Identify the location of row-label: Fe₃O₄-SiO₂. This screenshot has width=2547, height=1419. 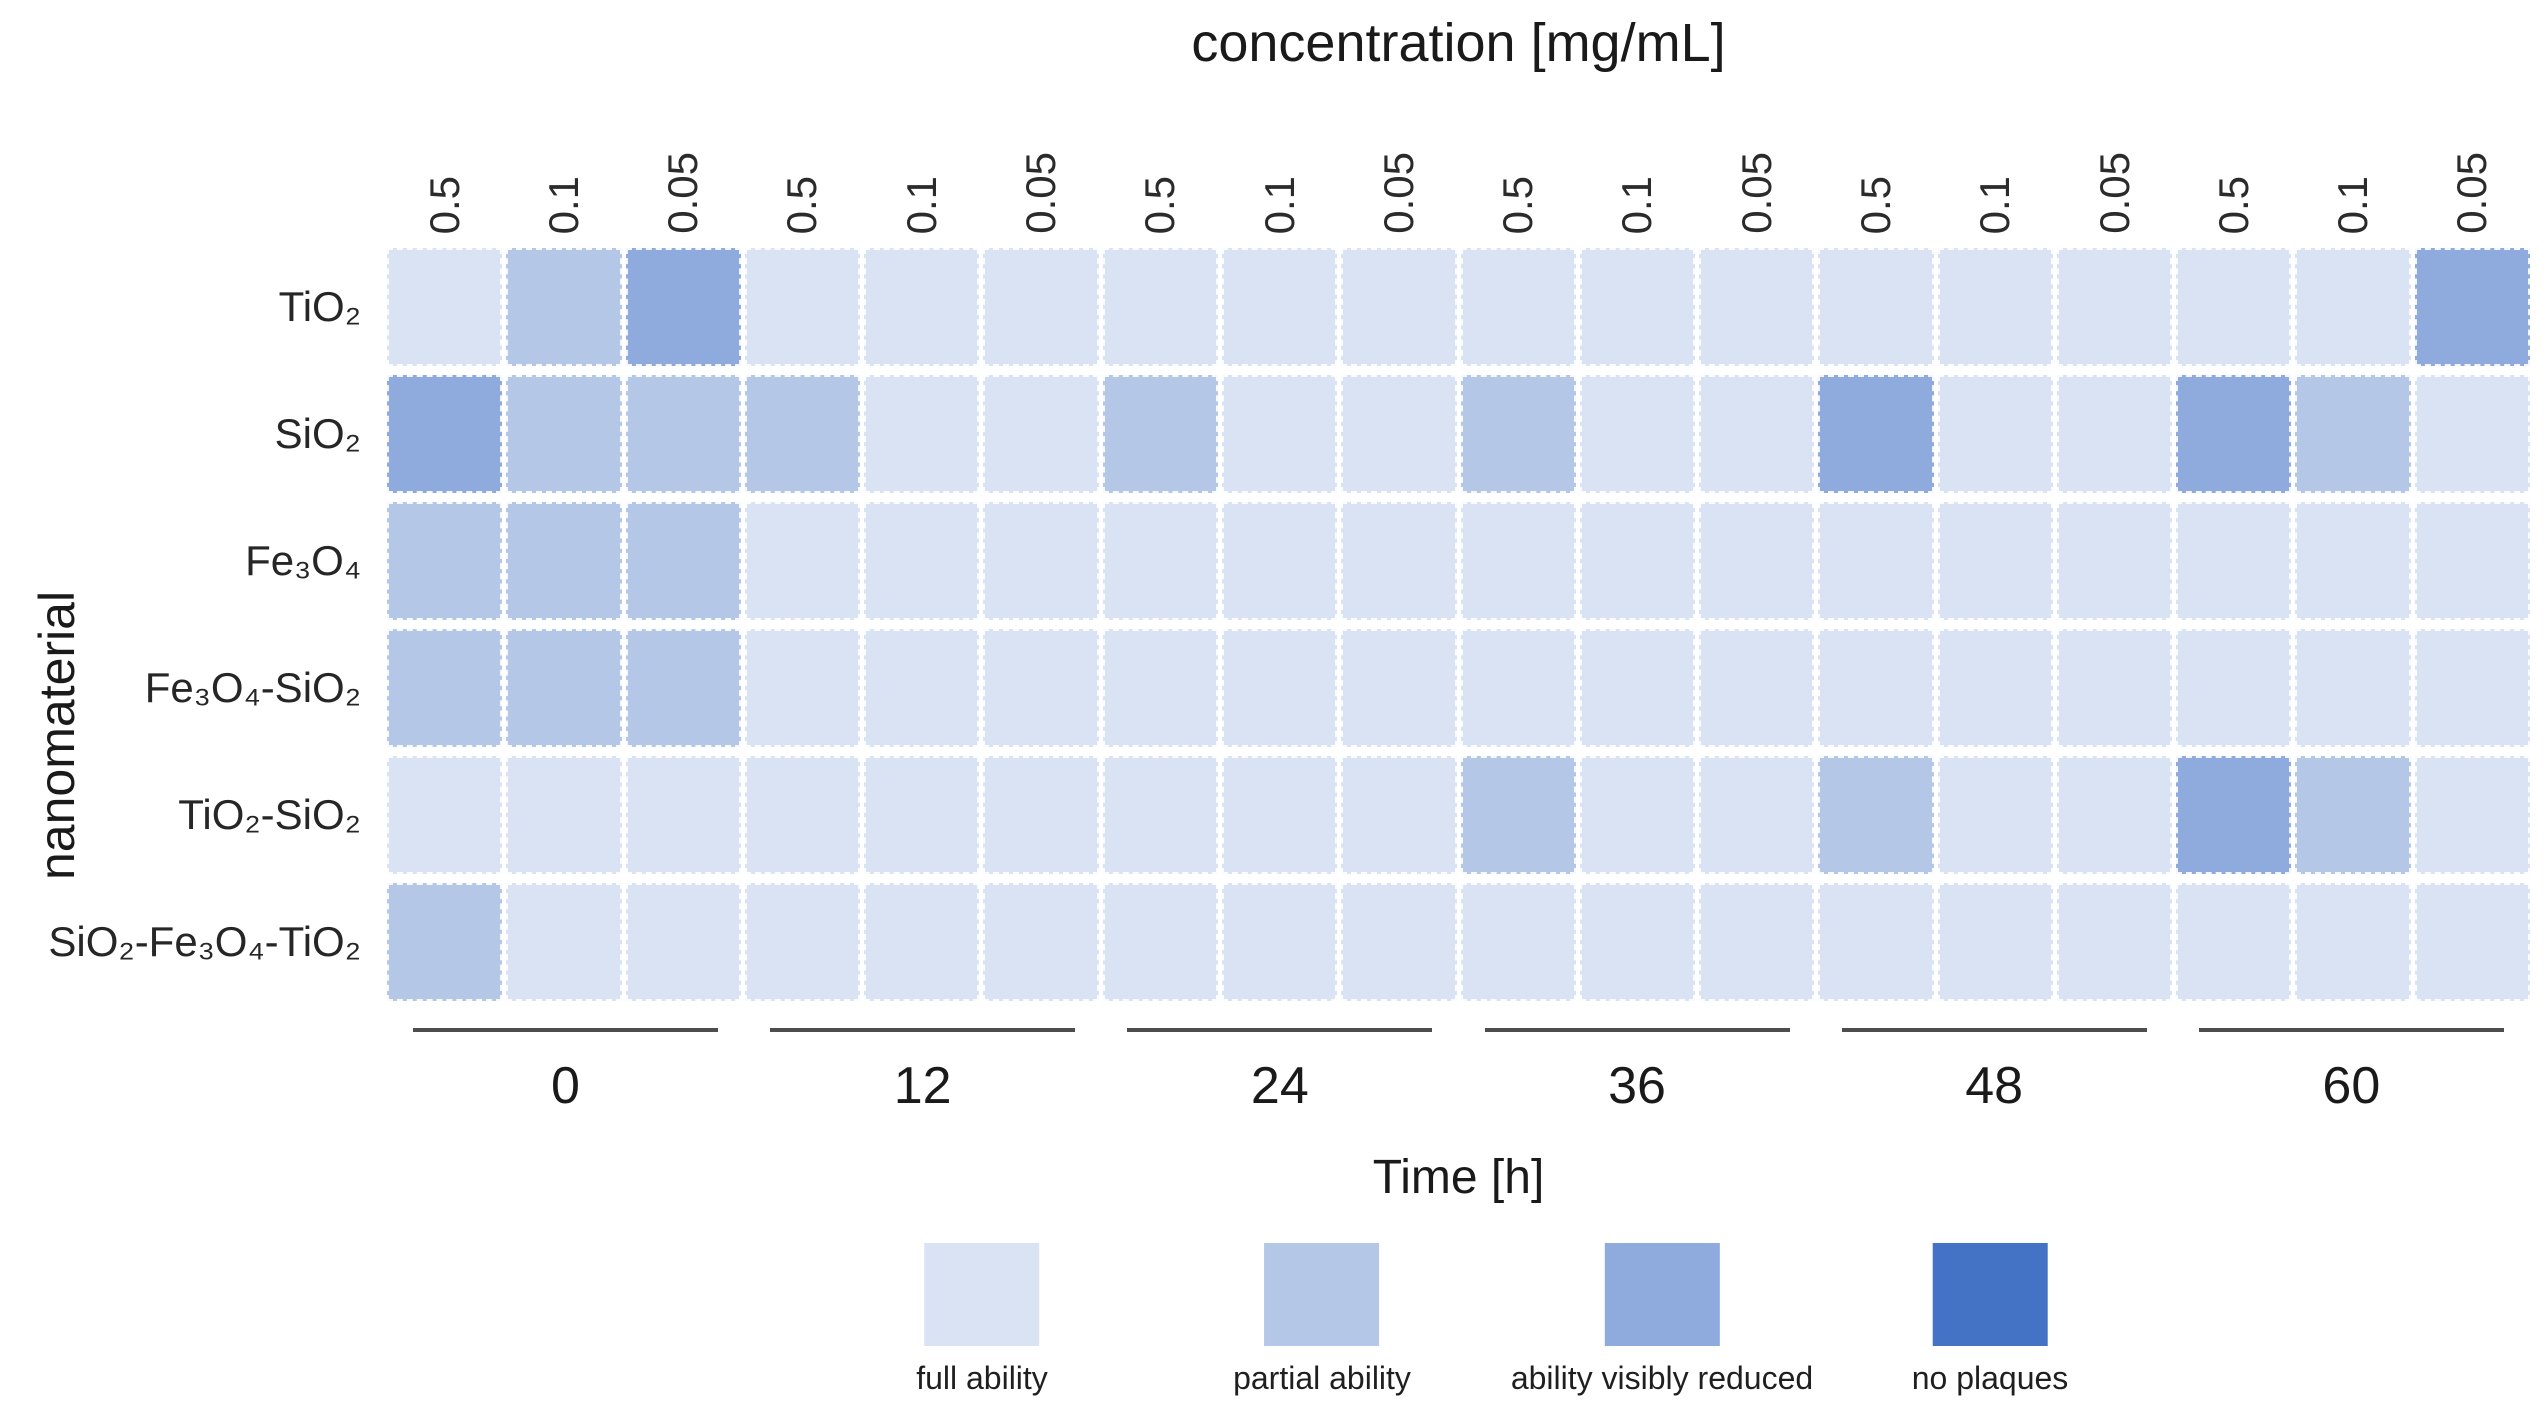
(252, 687).